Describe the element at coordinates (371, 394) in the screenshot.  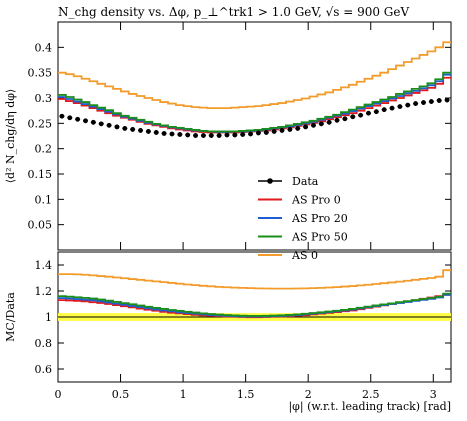
I see `x-tick-label: 2.5` at that location.